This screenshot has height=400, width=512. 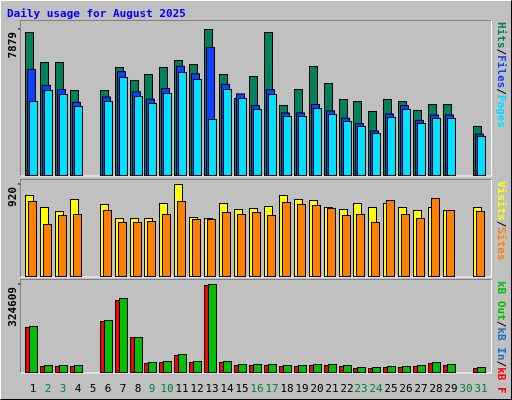 I want to click on x-tick-label: 8, so click(x=138, y=388).